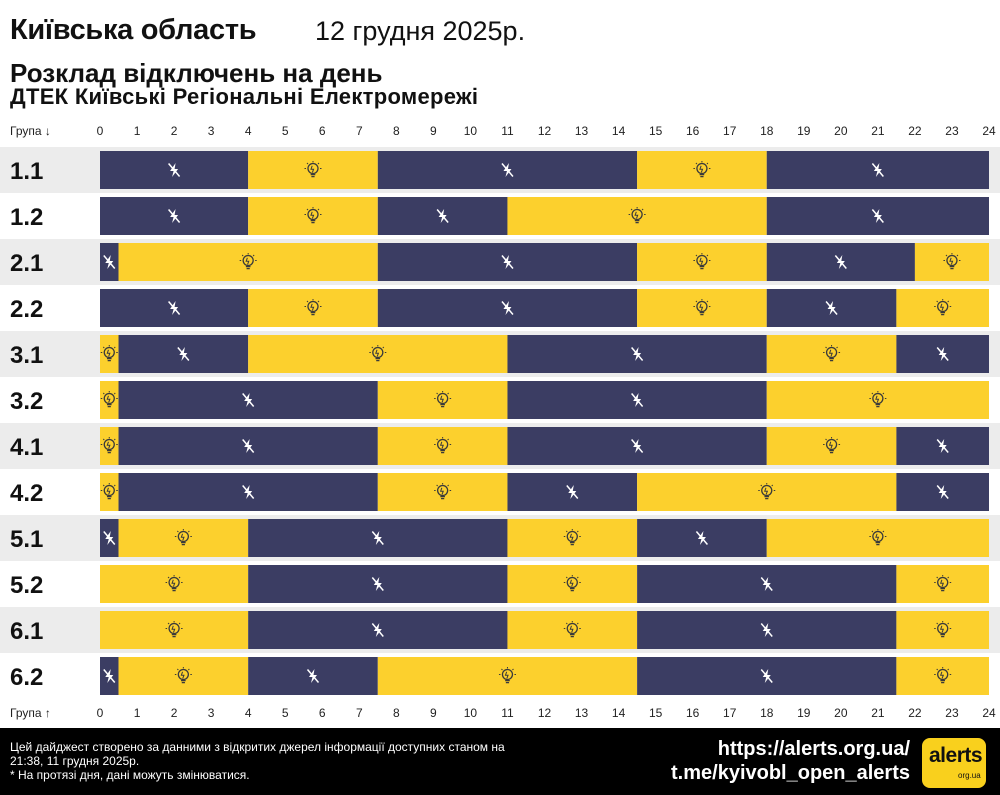 This screenshot has width=1000, height=795. Describe the element at coordinates (30, 131) in the screenshot. I see `axis-header-top: Група ↓` at that location.